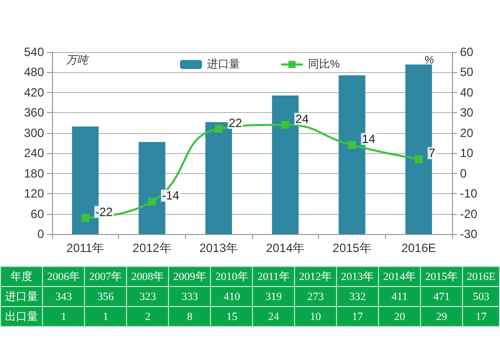 The height and width of the screenshot is (362, 500). What do you see at coordinates (399, 316) in the screenshot?
I see `data-label: 20` at bounding box center [399, 316].